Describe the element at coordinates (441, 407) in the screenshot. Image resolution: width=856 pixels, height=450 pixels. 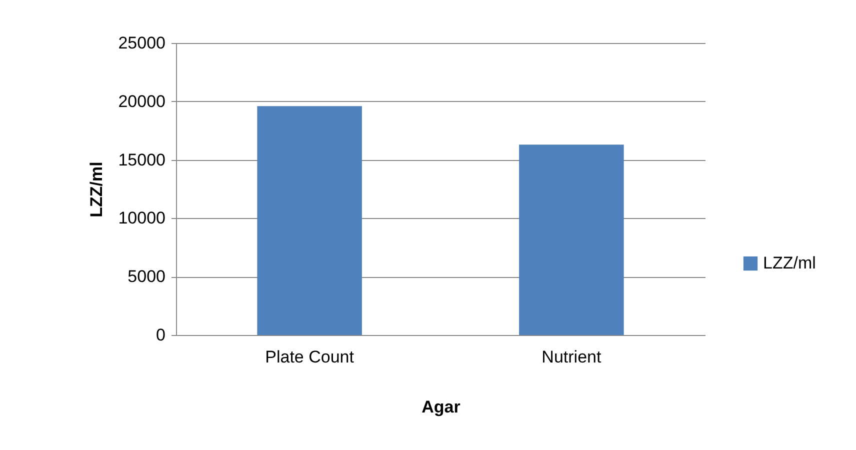
I see `x-axis-title: Agar` at that location.